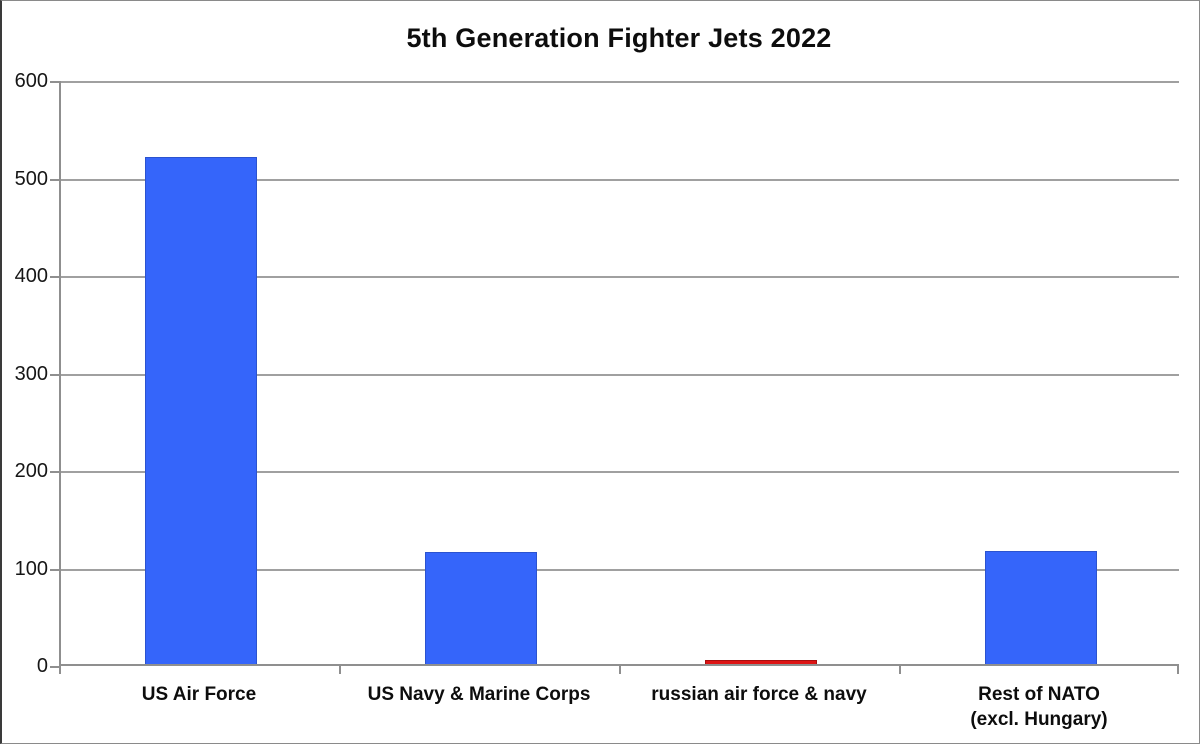 The width and height of the screenshot is (1200, 745). What do you see at coordinates (42, 666) in the screenshot?
I see `y-axis-label-0: 0` at bounding box center [42, 666].